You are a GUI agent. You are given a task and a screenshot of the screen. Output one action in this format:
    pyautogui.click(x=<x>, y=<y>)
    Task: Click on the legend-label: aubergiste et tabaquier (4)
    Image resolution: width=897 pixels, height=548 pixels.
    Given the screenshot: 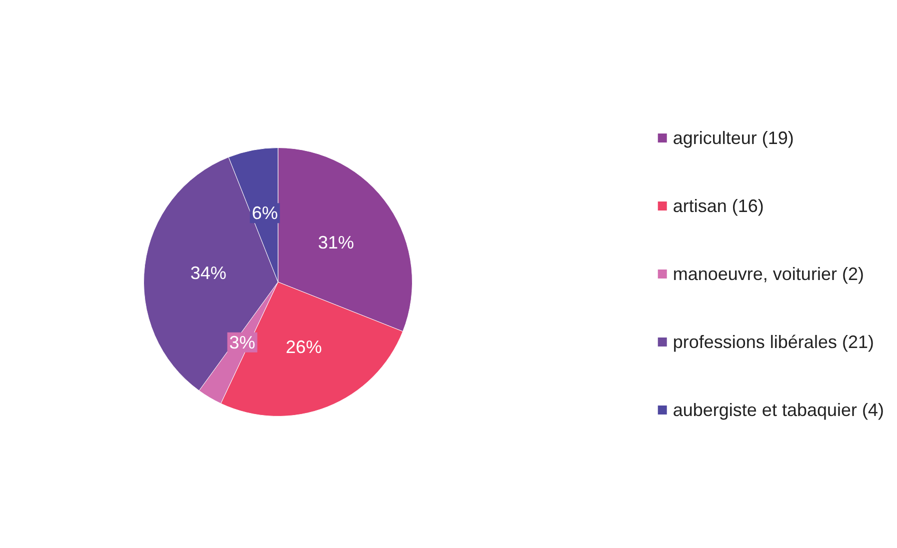 What is the action you would take?
    pyautogui.click(x=778, y=410)
    